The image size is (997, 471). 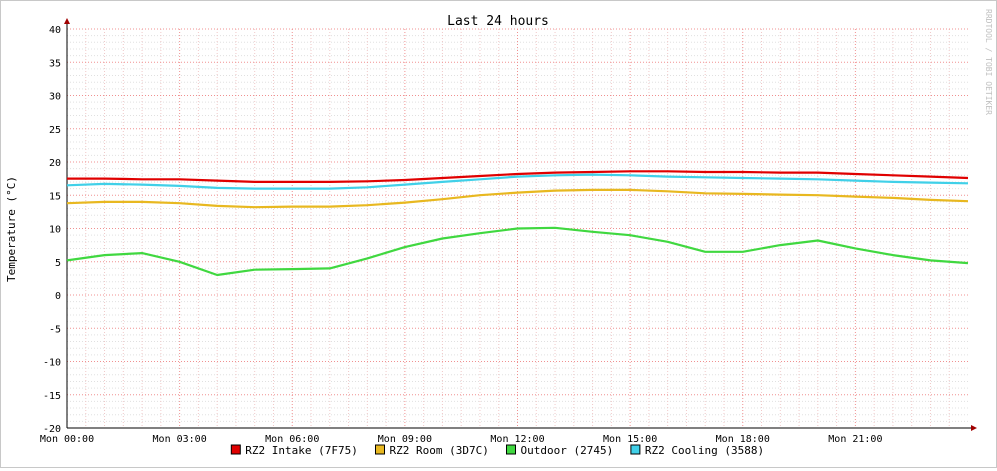 What do you see at coordinates (630, 439) in the screenshot?
I see `x-tick-label: Mon 15:00` at bounding box center [630, 439].